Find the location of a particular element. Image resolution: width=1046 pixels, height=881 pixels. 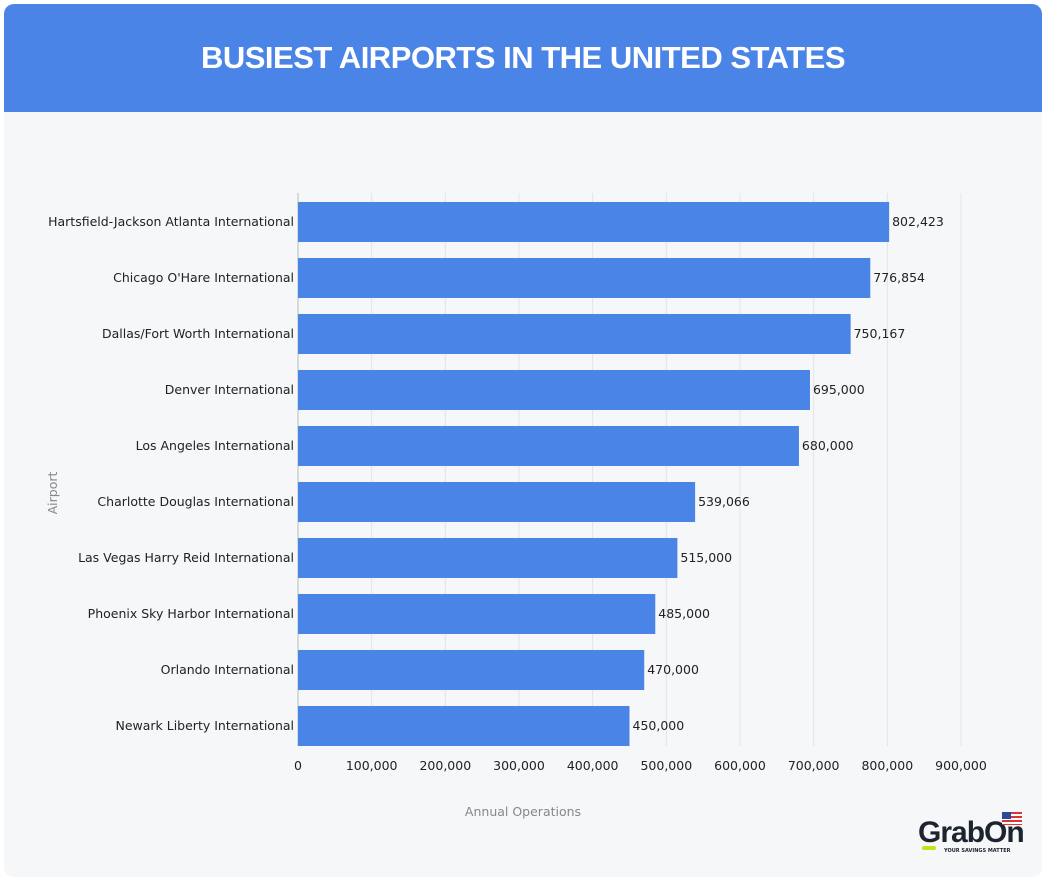

data-label: 539,066 is located at coordinates (724, 501).